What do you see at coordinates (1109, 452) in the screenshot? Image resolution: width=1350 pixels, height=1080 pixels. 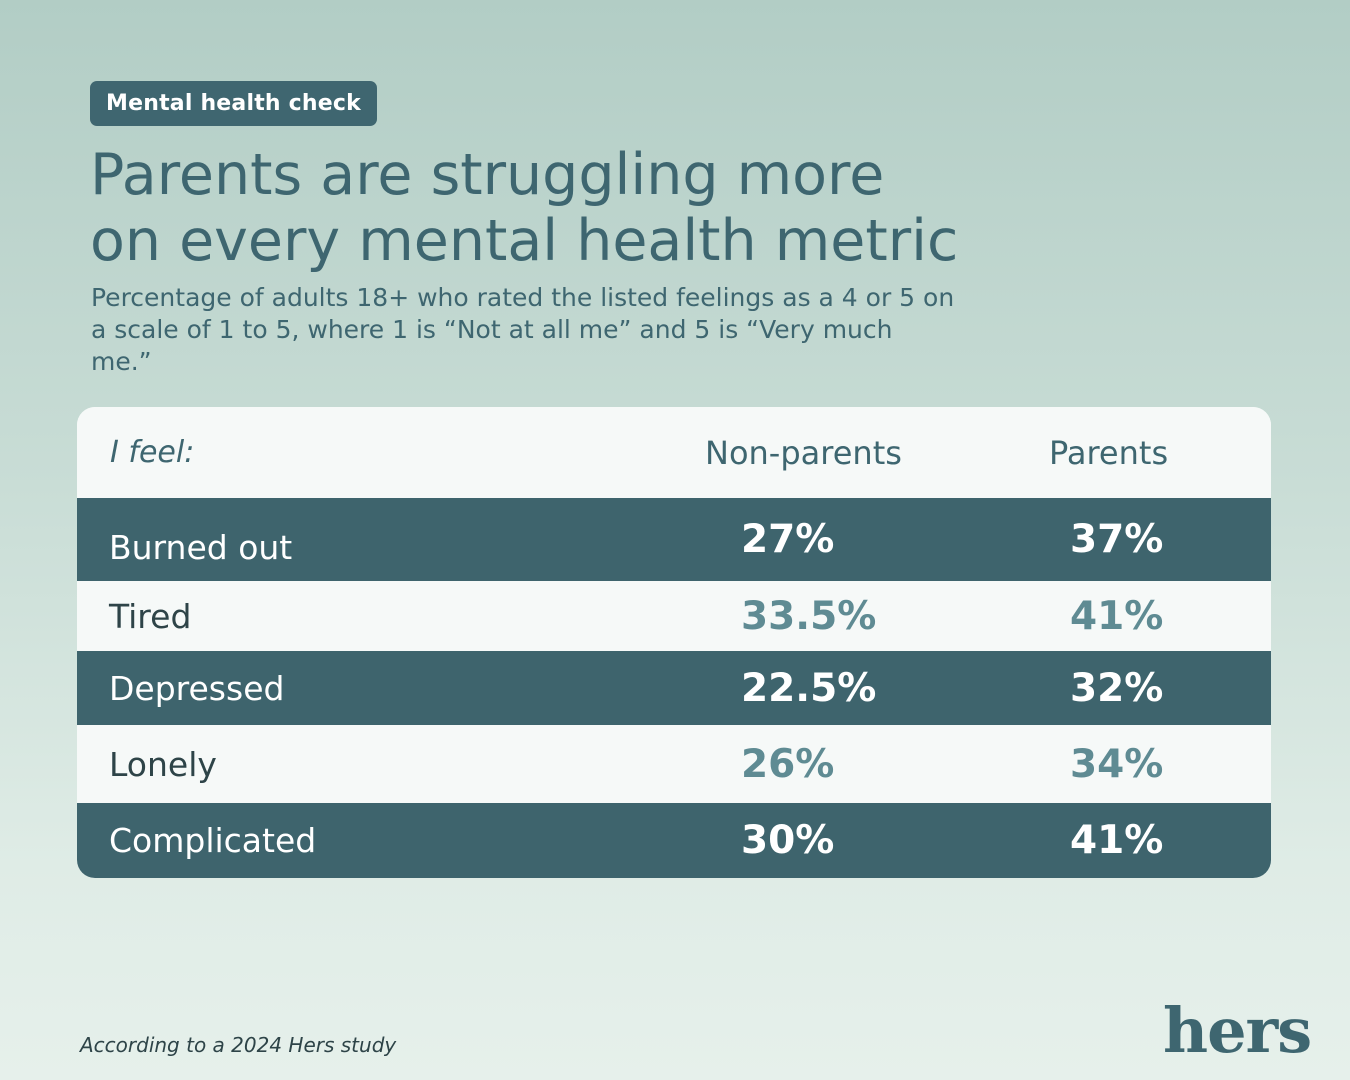 I see `column-header-parents: Parents` at bounding box center [1109, 452].